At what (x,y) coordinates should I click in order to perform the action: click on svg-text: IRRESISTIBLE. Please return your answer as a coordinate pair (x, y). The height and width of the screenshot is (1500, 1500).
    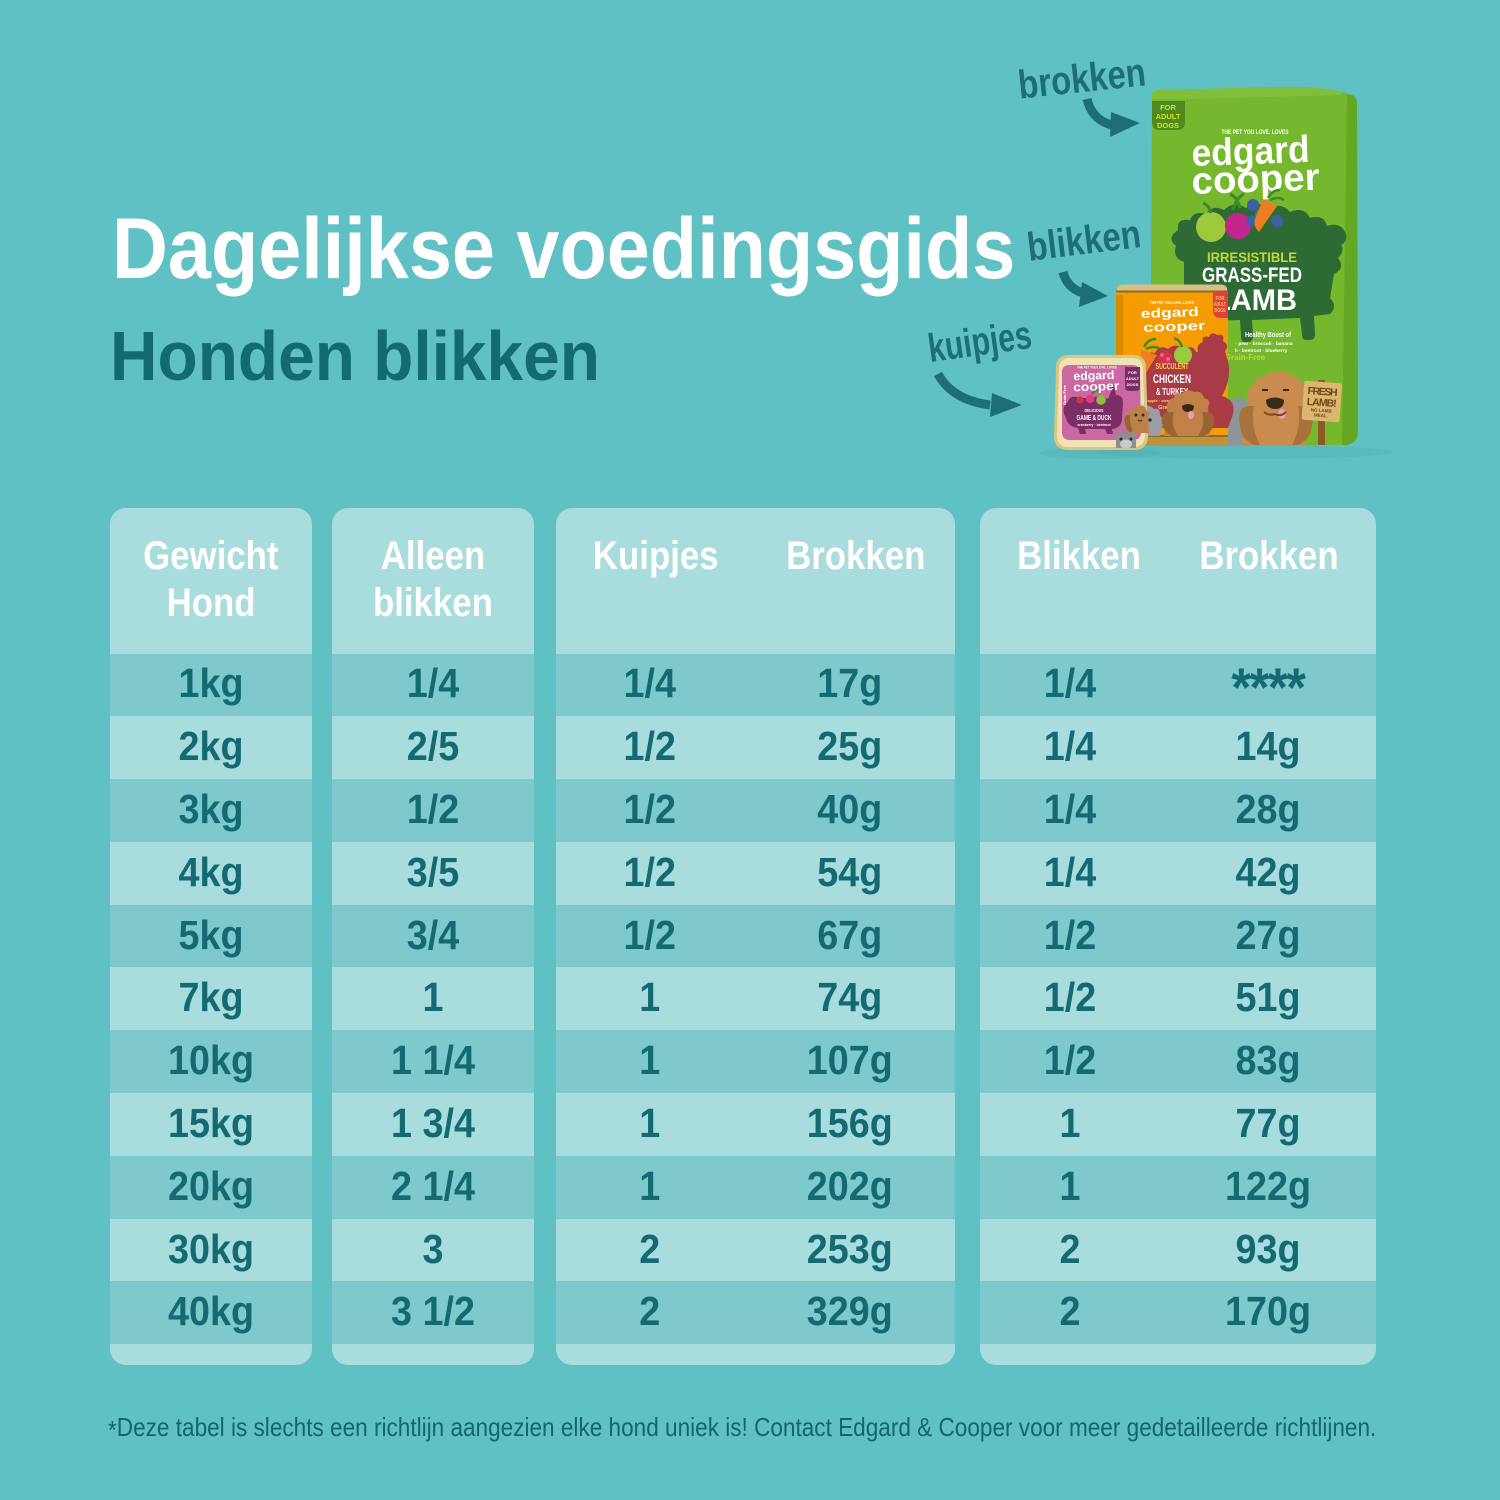
    Looking at the image, I should click on (1252, 257).